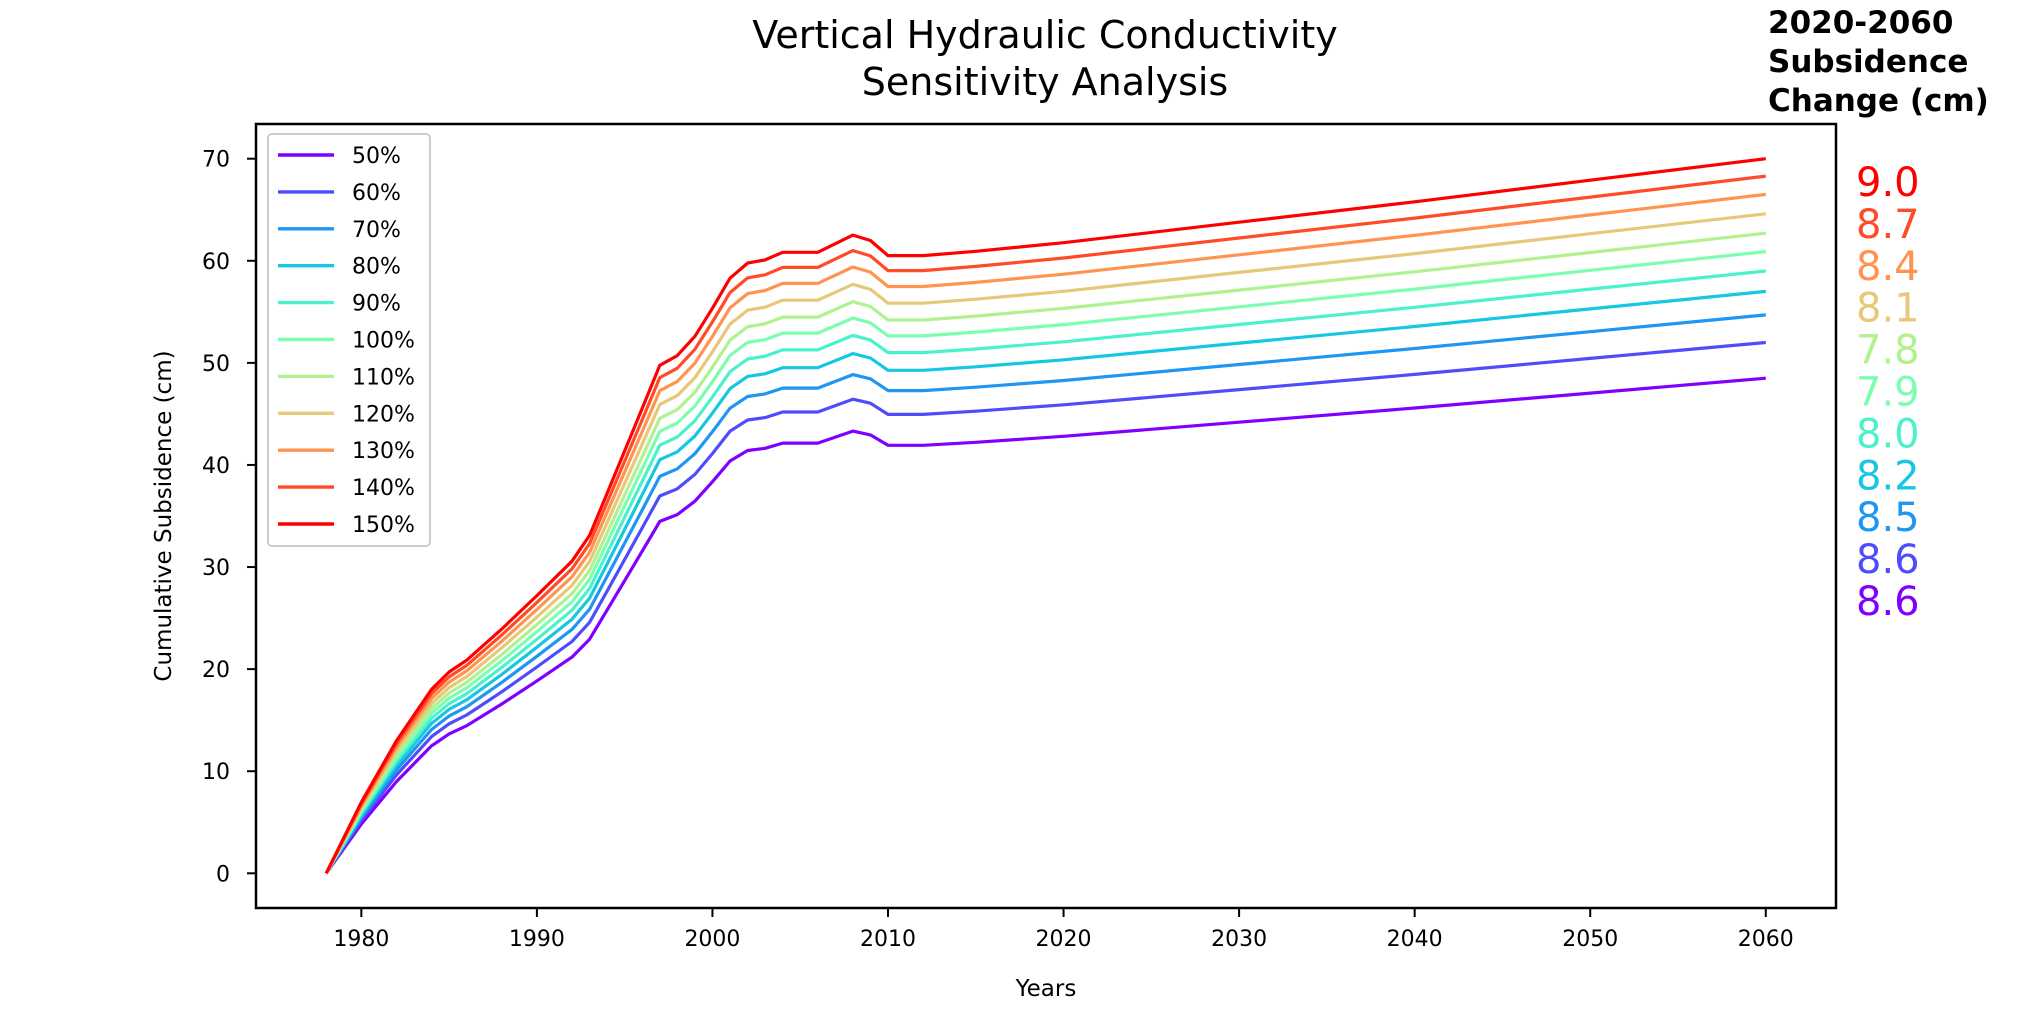 The width and height of the screenshot is (2025, 1014). I want to click on legend-label: 130%, so click(383, 451).